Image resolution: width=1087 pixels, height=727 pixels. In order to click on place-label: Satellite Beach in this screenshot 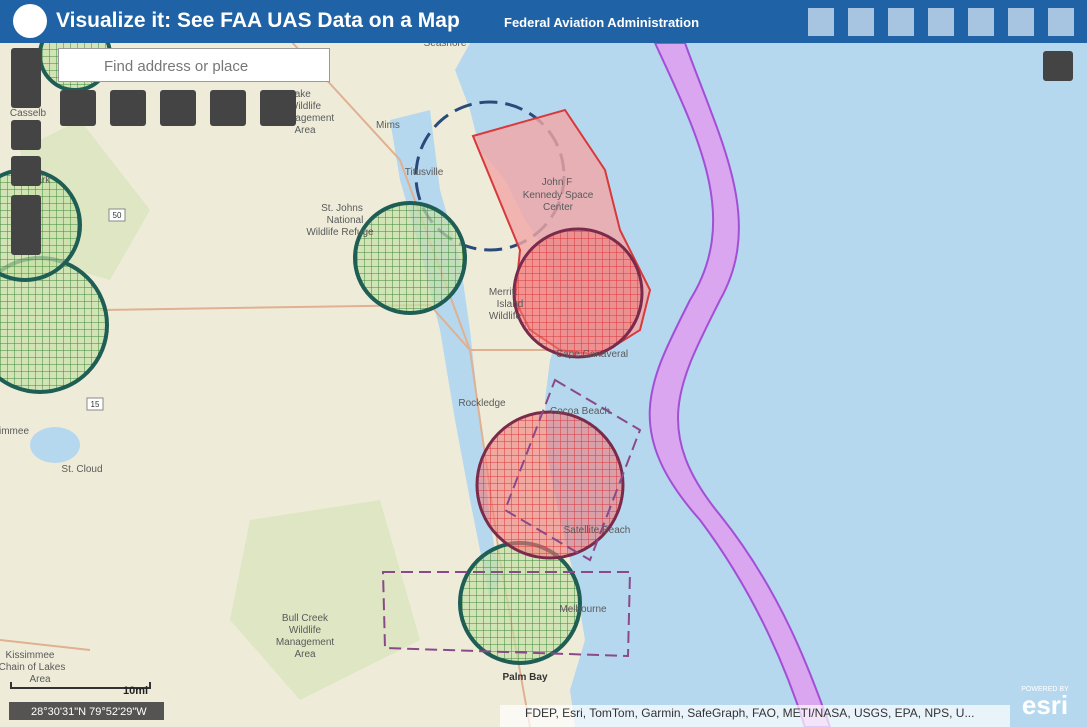, I will do `click(597, 530)`.